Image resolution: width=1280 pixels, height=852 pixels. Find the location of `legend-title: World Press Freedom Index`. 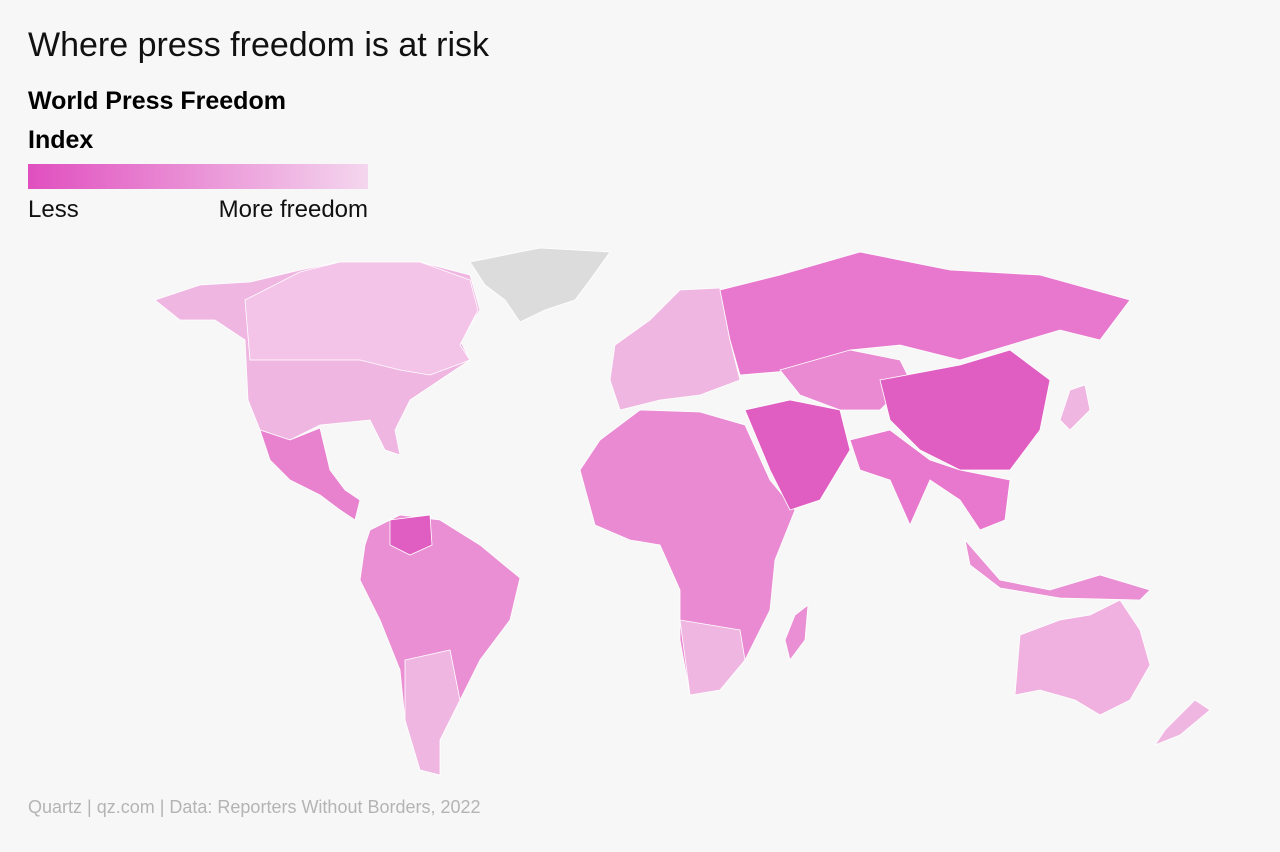

legend-title: World Press Freedom Index is located at coordinates (157, 120).